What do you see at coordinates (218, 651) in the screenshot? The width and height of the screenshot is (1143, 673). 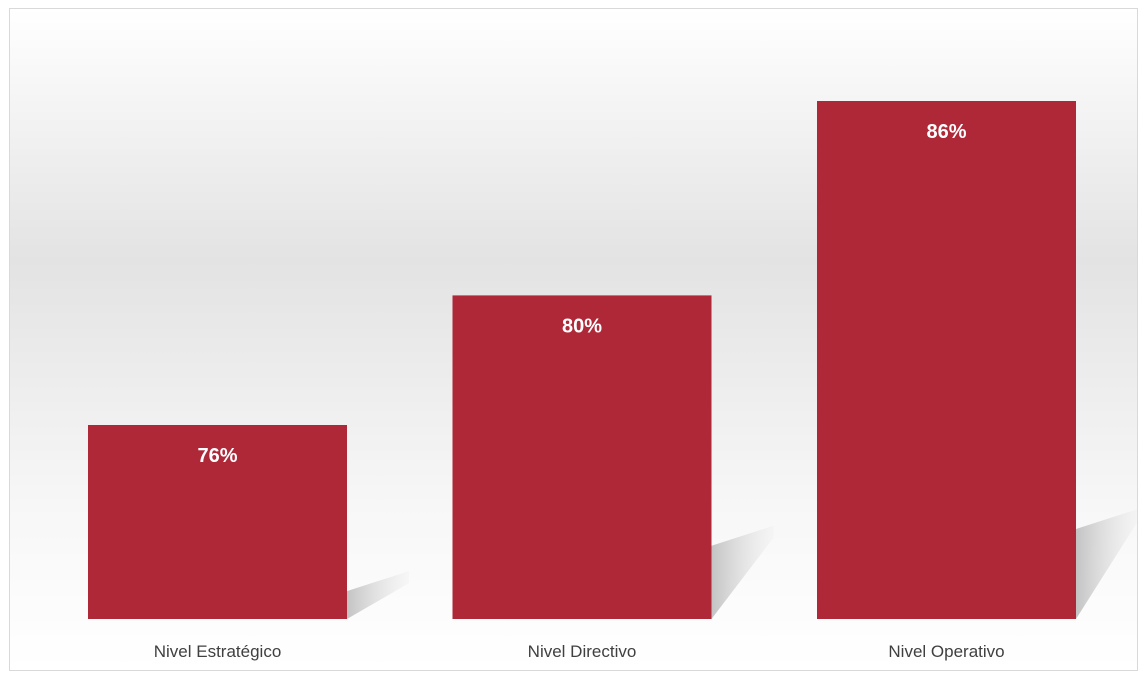 I see `category-tick-label: Nivel Estratégico` at bounding box center [218, 651].